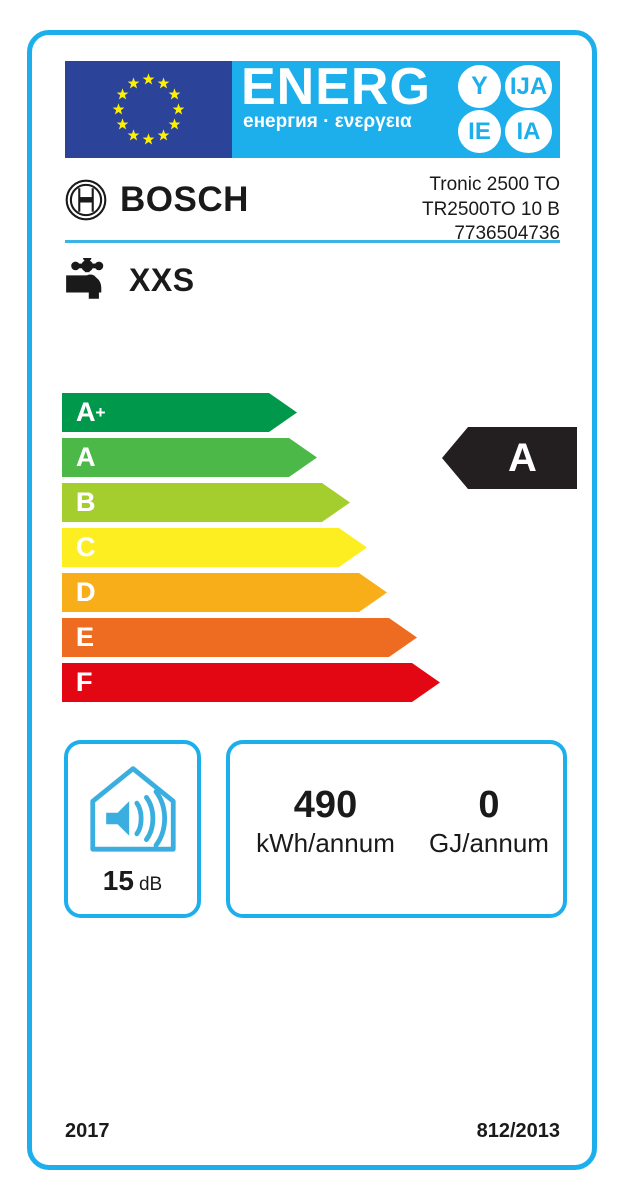 This screenshot has height=1200, width=630. What do you see at coordinates (336, 88) in the screenshot?
I see `energ-wordmark: ENERG` at bounding box center [336, 88].